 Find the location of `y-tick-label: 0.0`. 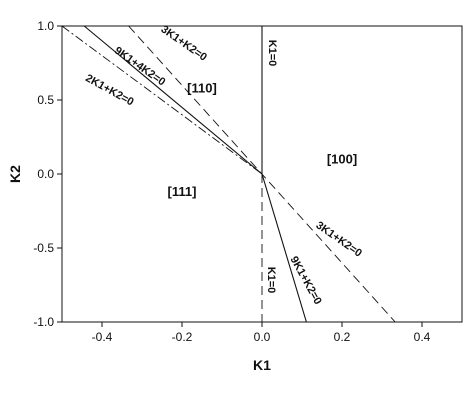

y-tick-label: 0.0 is located at coordinates (45, 174).